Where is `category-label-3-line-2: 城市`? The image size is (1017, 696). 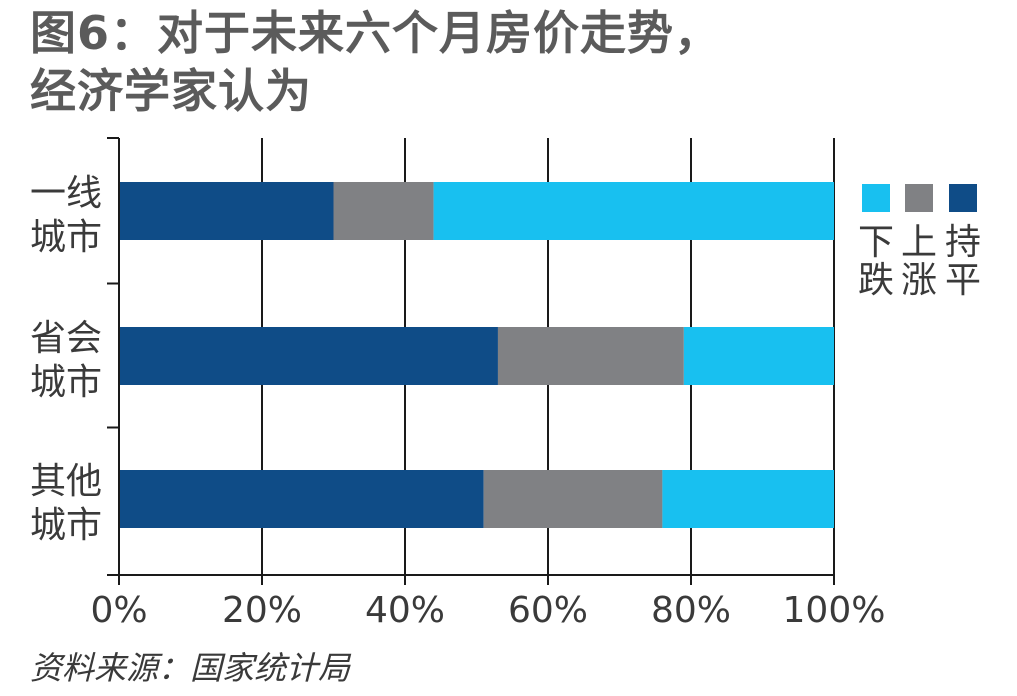 category-label-3-line-2: 城市 is located at coordinates (66, 525).